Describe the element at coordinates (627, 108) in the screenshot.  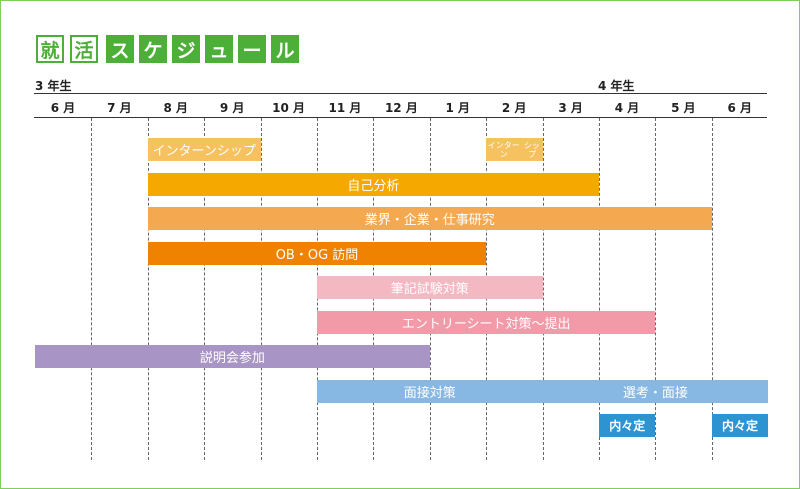
I see `month-label: 4 月` at that location.